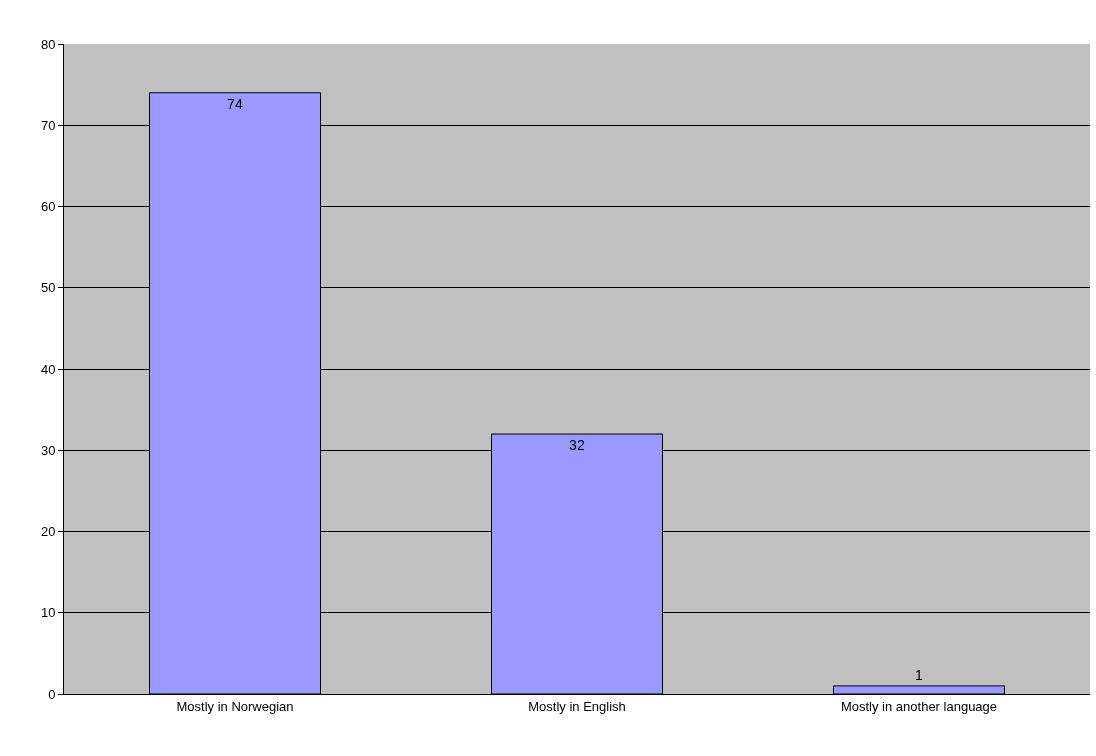  Describe the element at coordinates (919, 706) in the screenshot. I see `x-tick-label: Mostly in another language` at that location.